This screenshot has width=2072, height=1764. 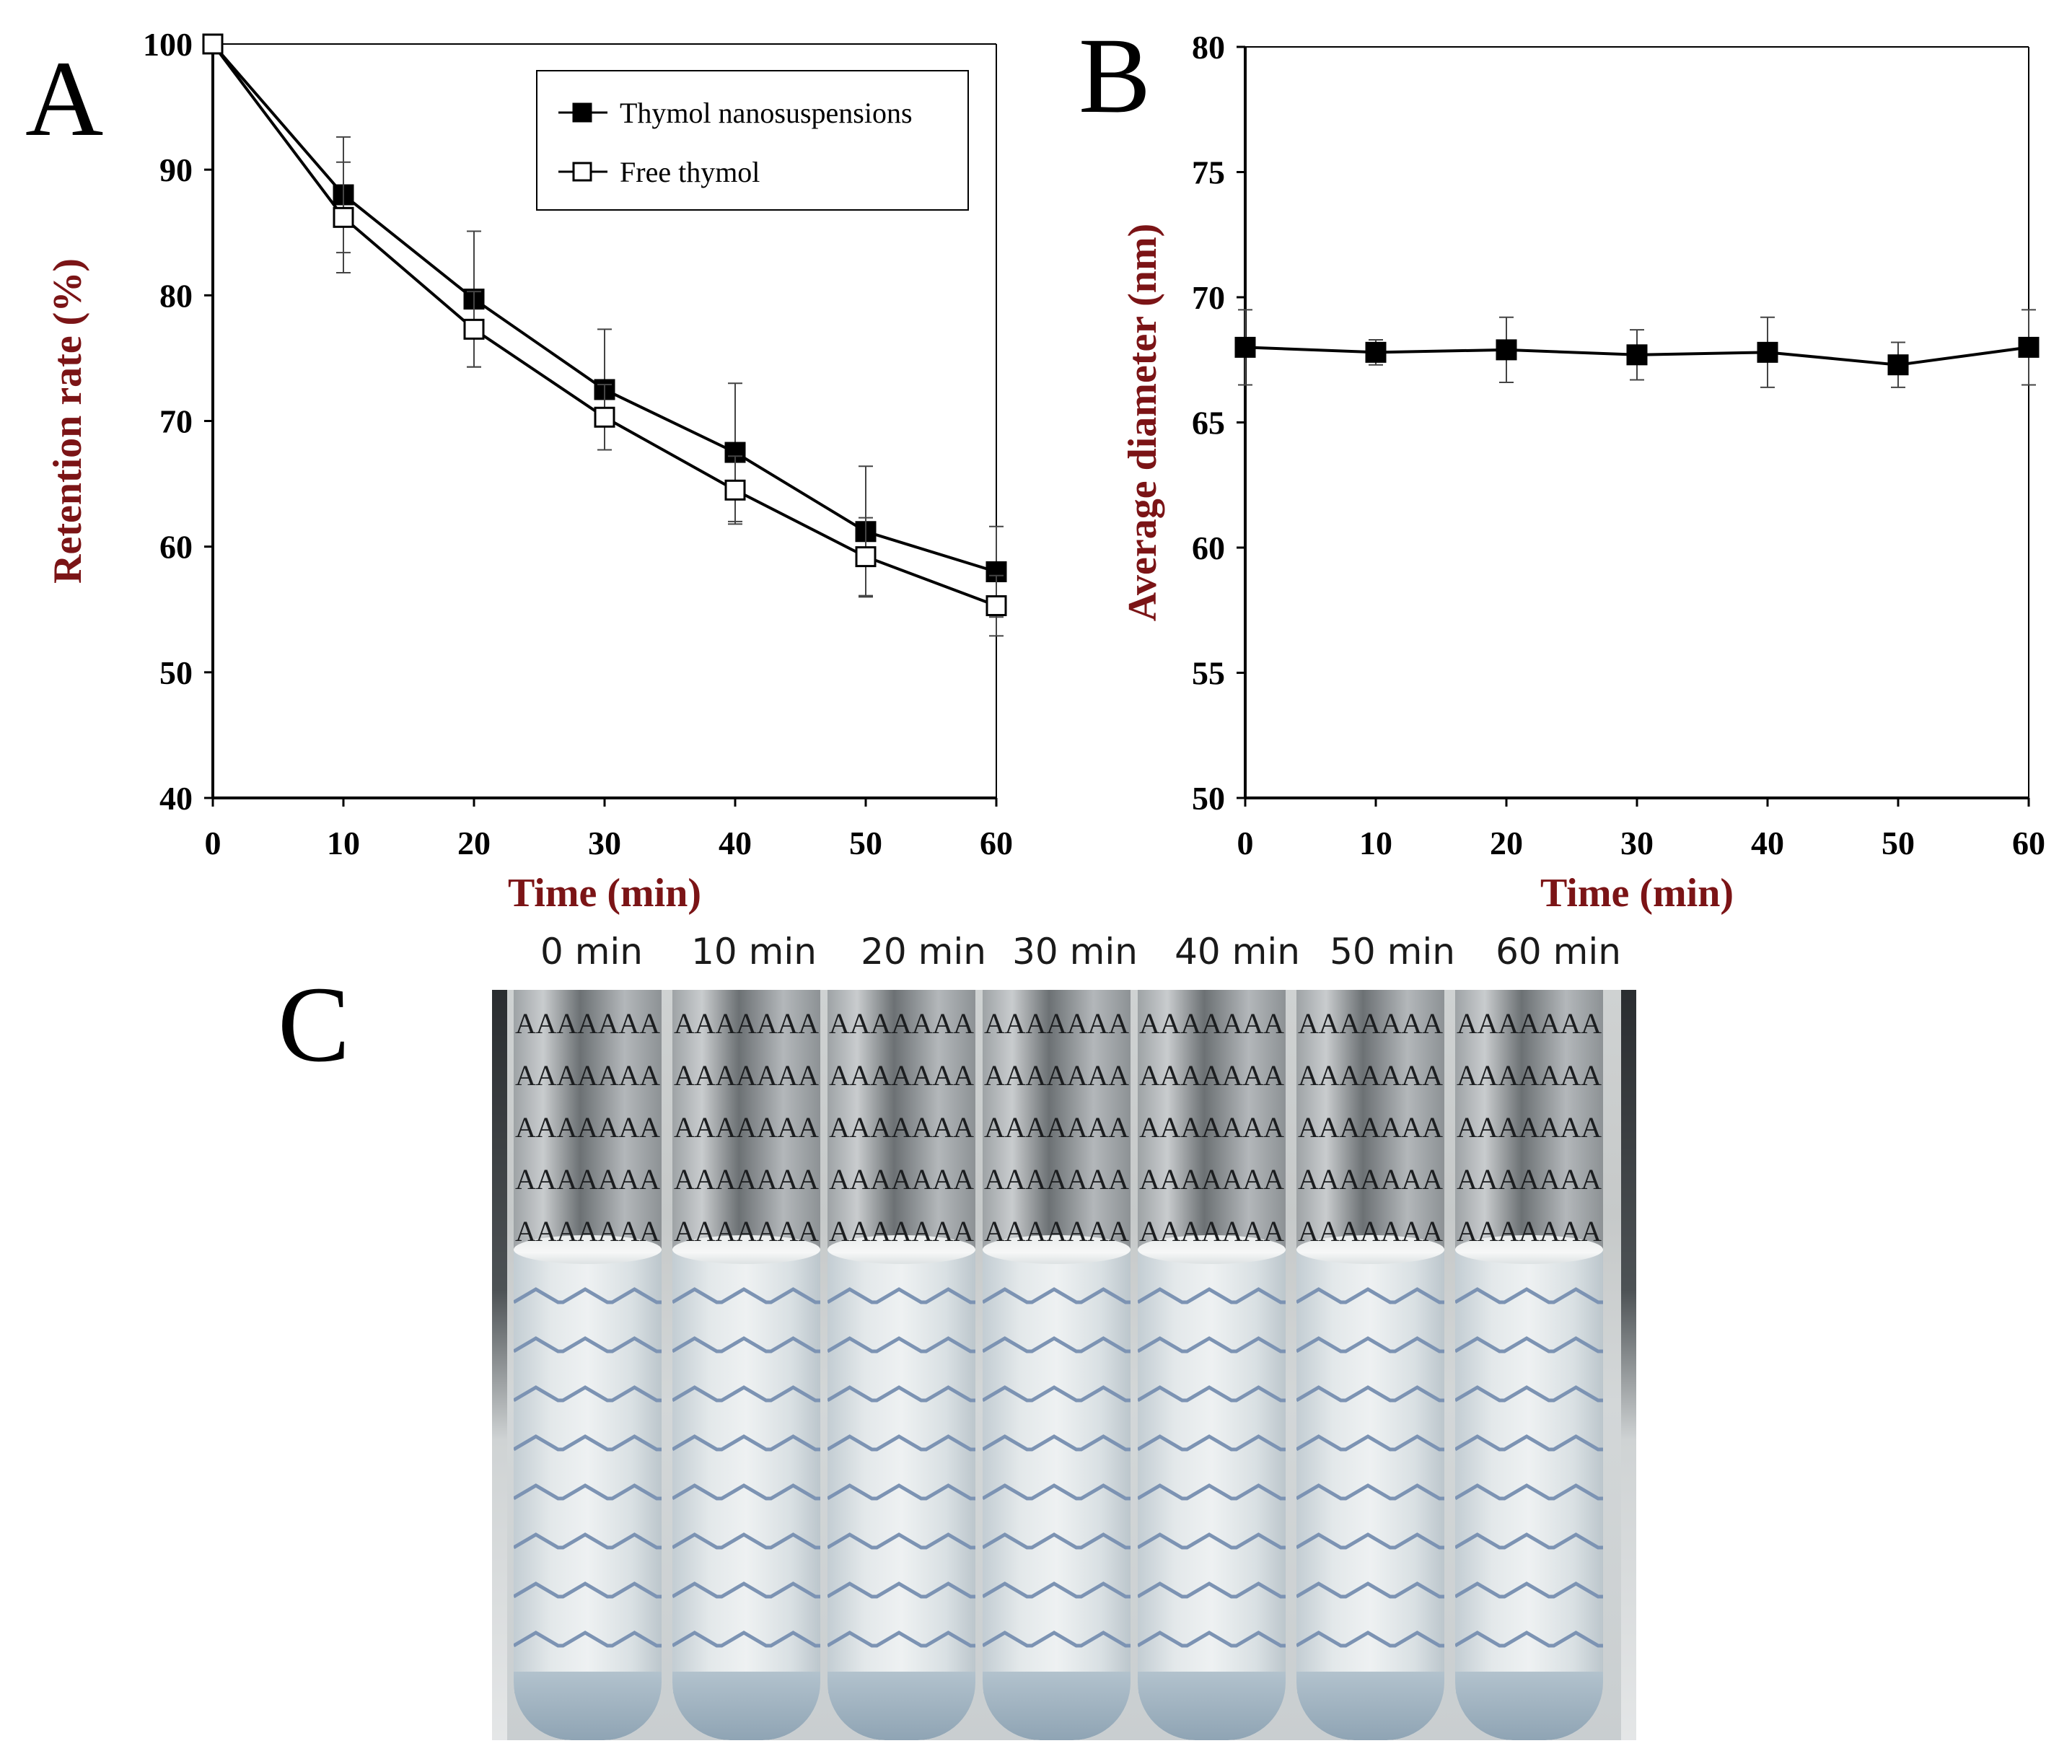 What do you see at coordinates (1637, 893) in the screenshot?
I see `chart-b-x-axis-title: Time (min)` at bounding box center [1637, 893].